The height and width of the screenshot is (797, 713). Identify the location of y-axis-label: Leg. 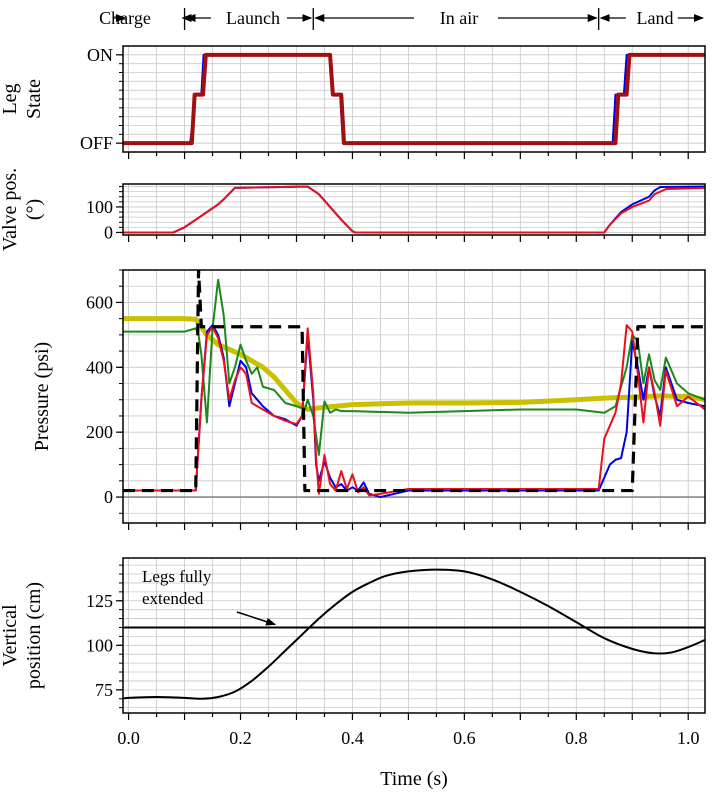
(10, 98).